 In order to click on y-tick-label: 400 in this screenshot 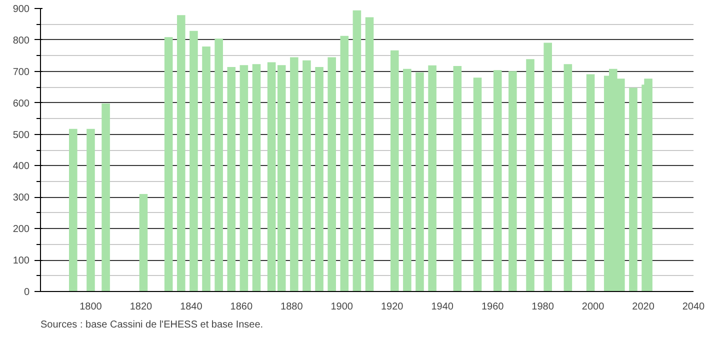, I will do `click(21, 166)`.